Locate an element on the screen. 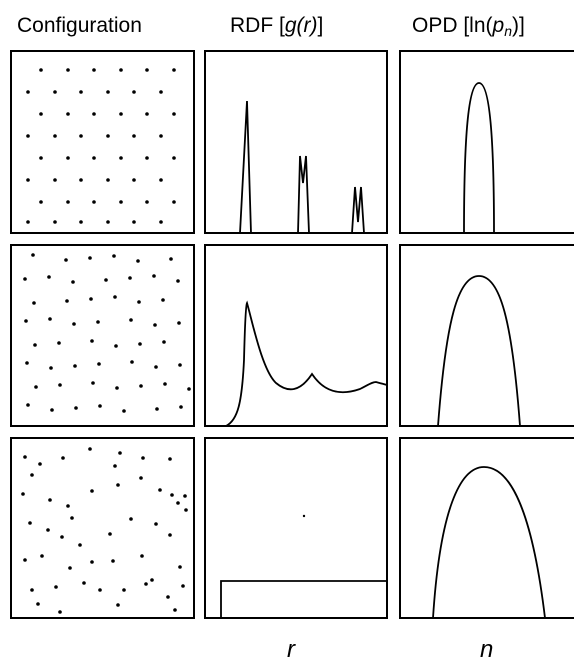 The image size is (574, 666). rdf-header-suffix: ] is located at coordinates (320, 25).